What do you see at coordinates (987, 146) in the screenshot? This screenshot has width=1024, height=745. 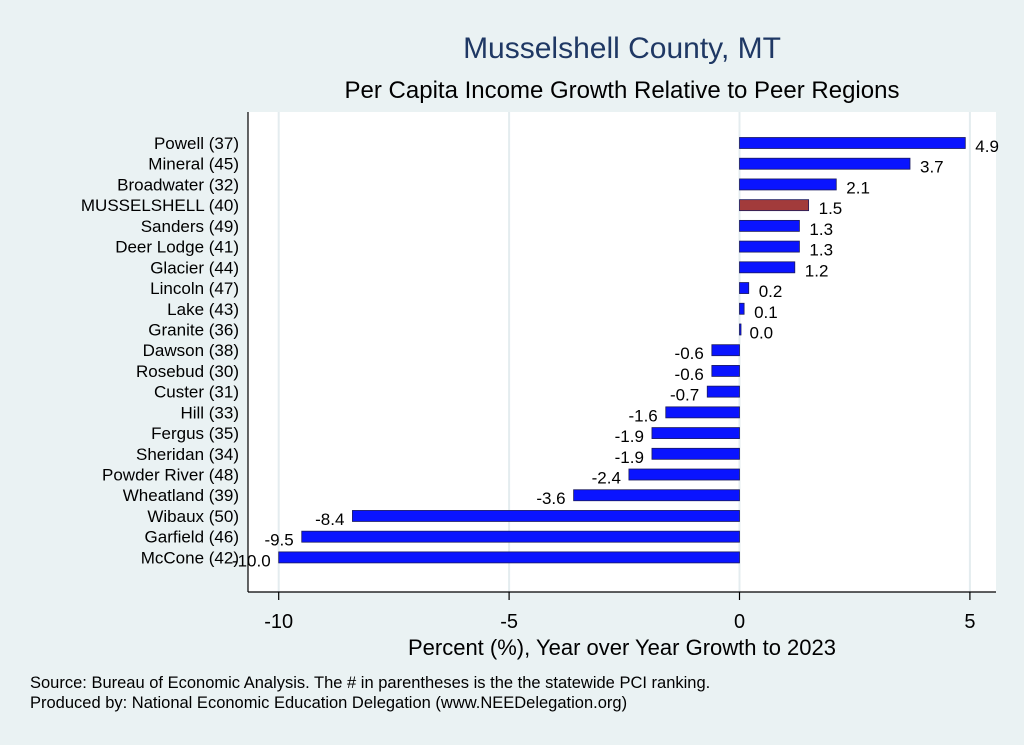 I see `value-label: 4.9` at bounding box center [987, 146].